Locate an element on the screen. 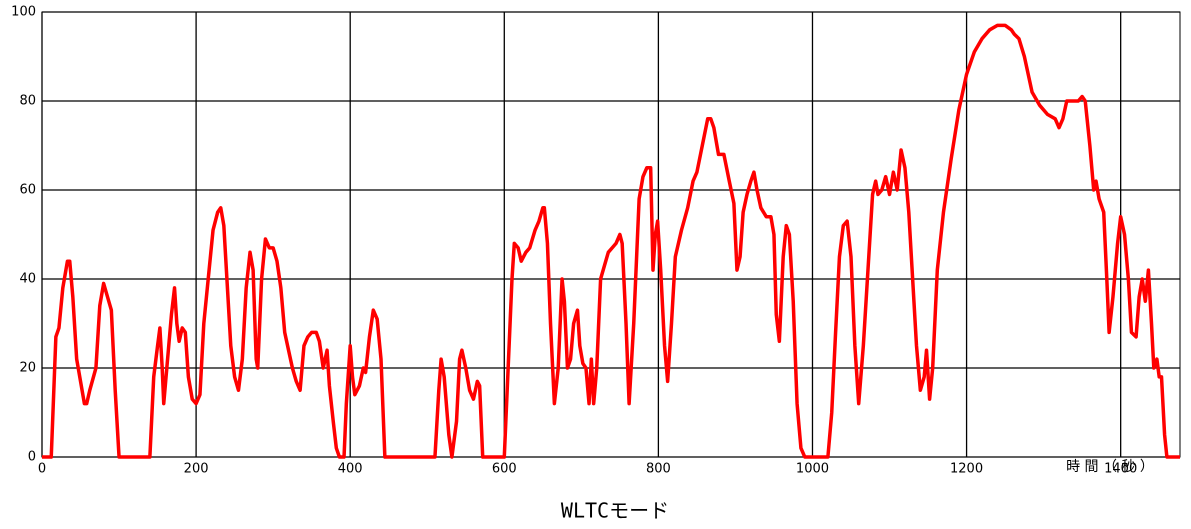 Image resolution: width=1191 pixels, height=529 pixels. x-tick-label: 1200 is located at coordinates (966, 469).